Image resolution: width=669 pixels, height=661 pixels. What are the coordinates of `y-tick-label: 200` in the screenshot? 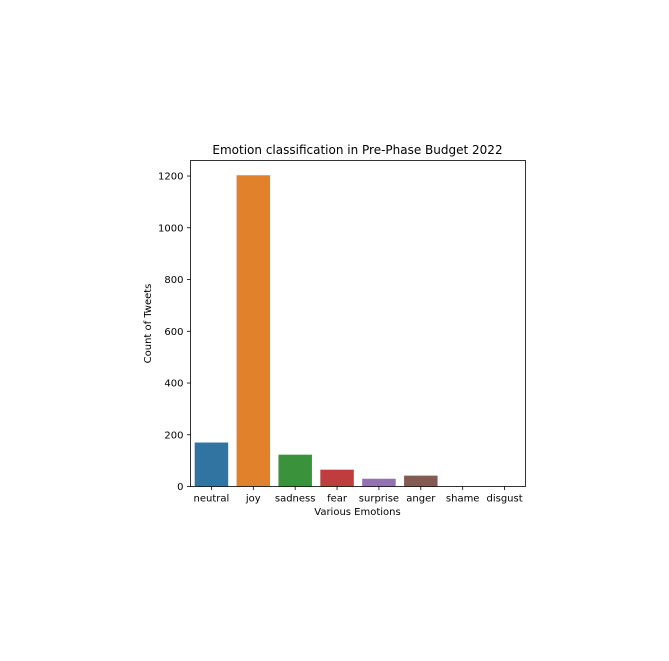 It's located at (173, 435).